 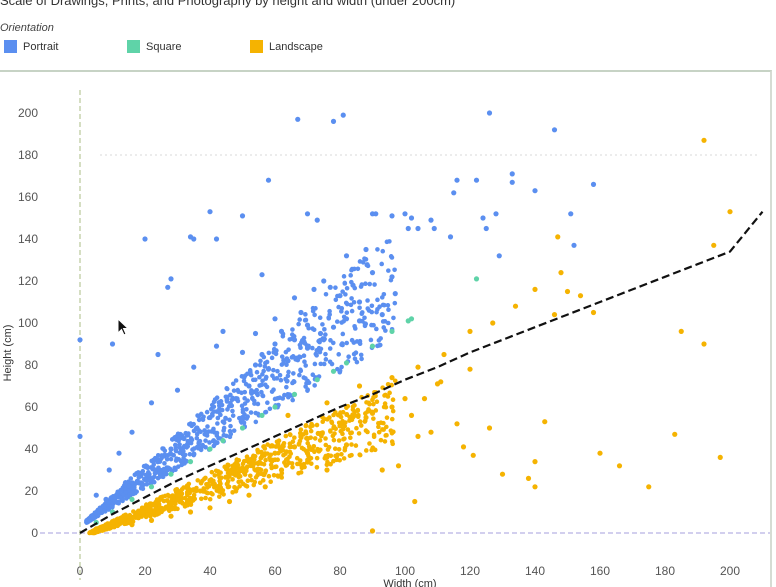 What do you see at coordinates (28, 113) in the screenshot?
I see `y-tick-label: 200` at bounding box center [28, 113].